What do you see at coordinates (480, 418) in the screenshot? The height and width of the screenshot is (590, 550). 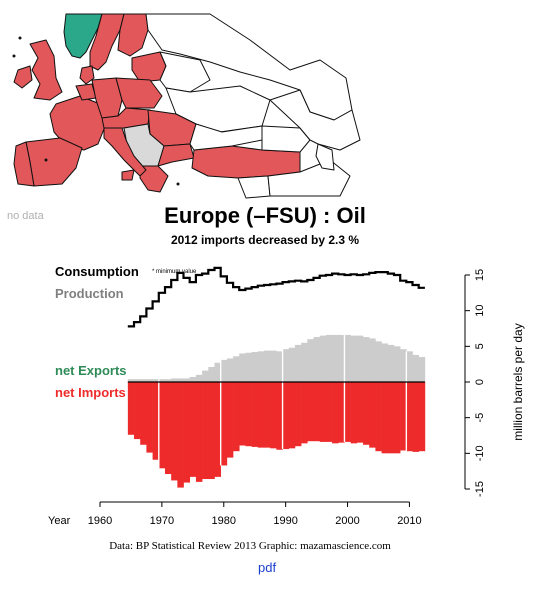 I see `y-tick-label: -5` at bounding box center [480, 418].